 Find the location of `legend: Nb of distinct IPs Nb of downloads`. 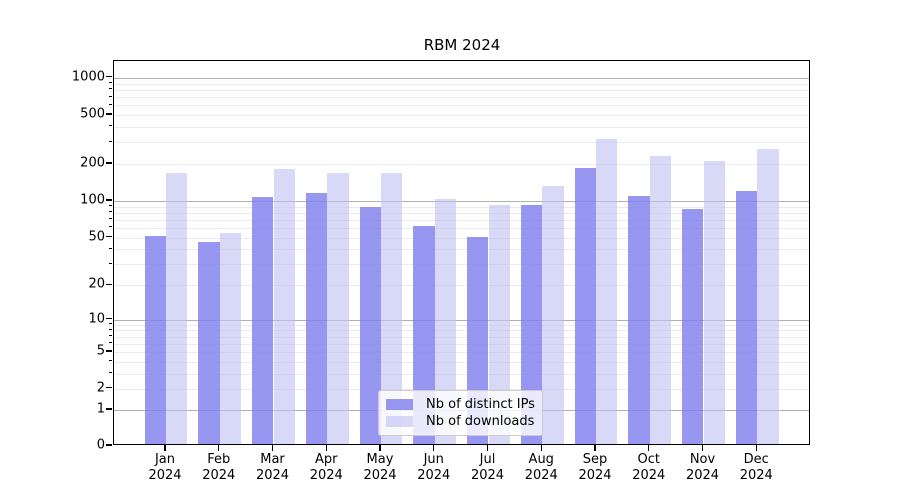

legend: Nb of distinct IPs Nb of downloads is located at coordinates (460, 413).